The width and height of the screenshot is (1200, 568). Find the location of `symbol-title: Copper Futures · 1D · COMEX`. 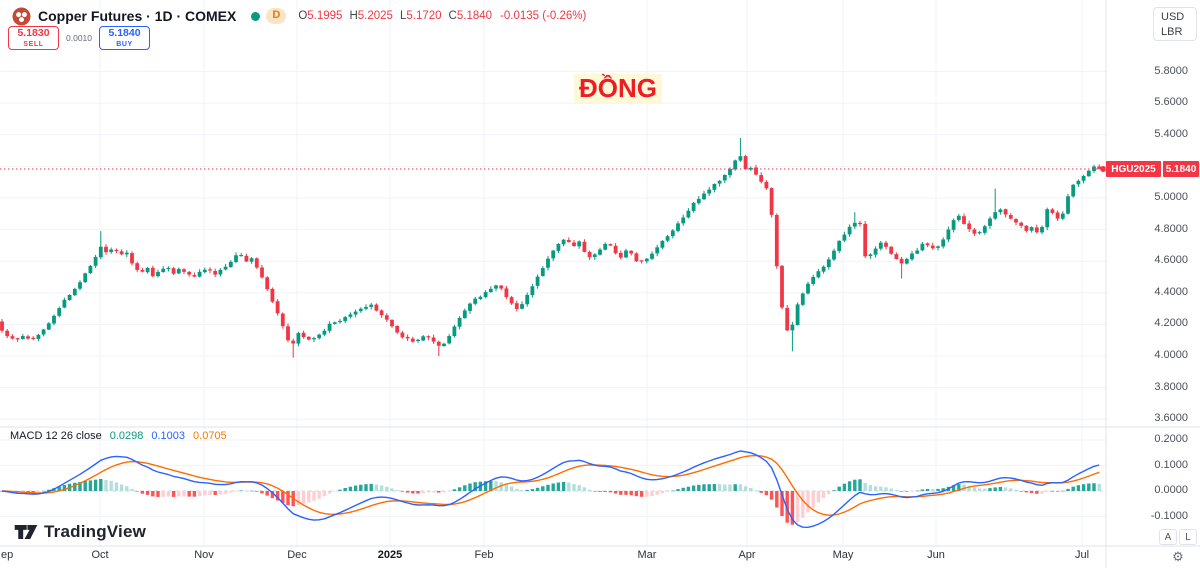

symbol-title: Copper Futures · 1D · COMEX is located at coordinates (137, 16).